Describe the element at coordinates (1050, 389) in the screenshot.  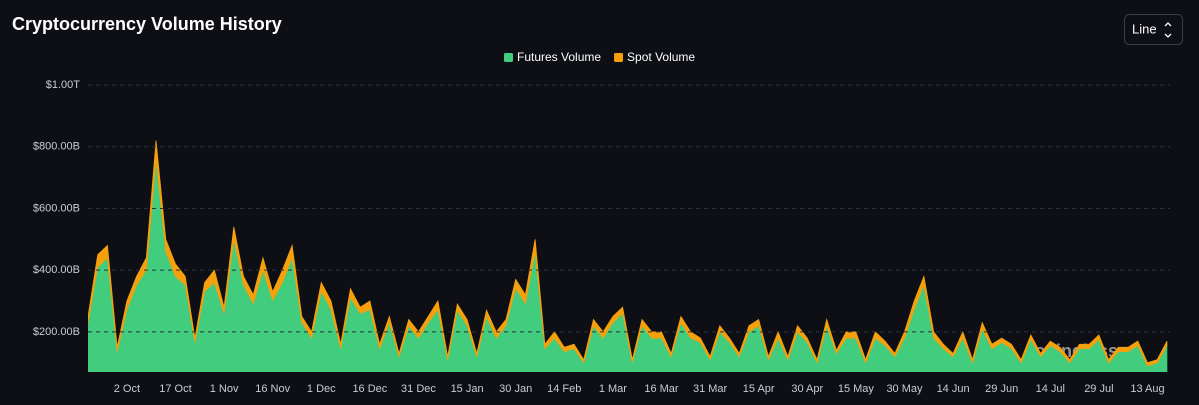
I see `x-tick-label: 14 Jul` at that location.